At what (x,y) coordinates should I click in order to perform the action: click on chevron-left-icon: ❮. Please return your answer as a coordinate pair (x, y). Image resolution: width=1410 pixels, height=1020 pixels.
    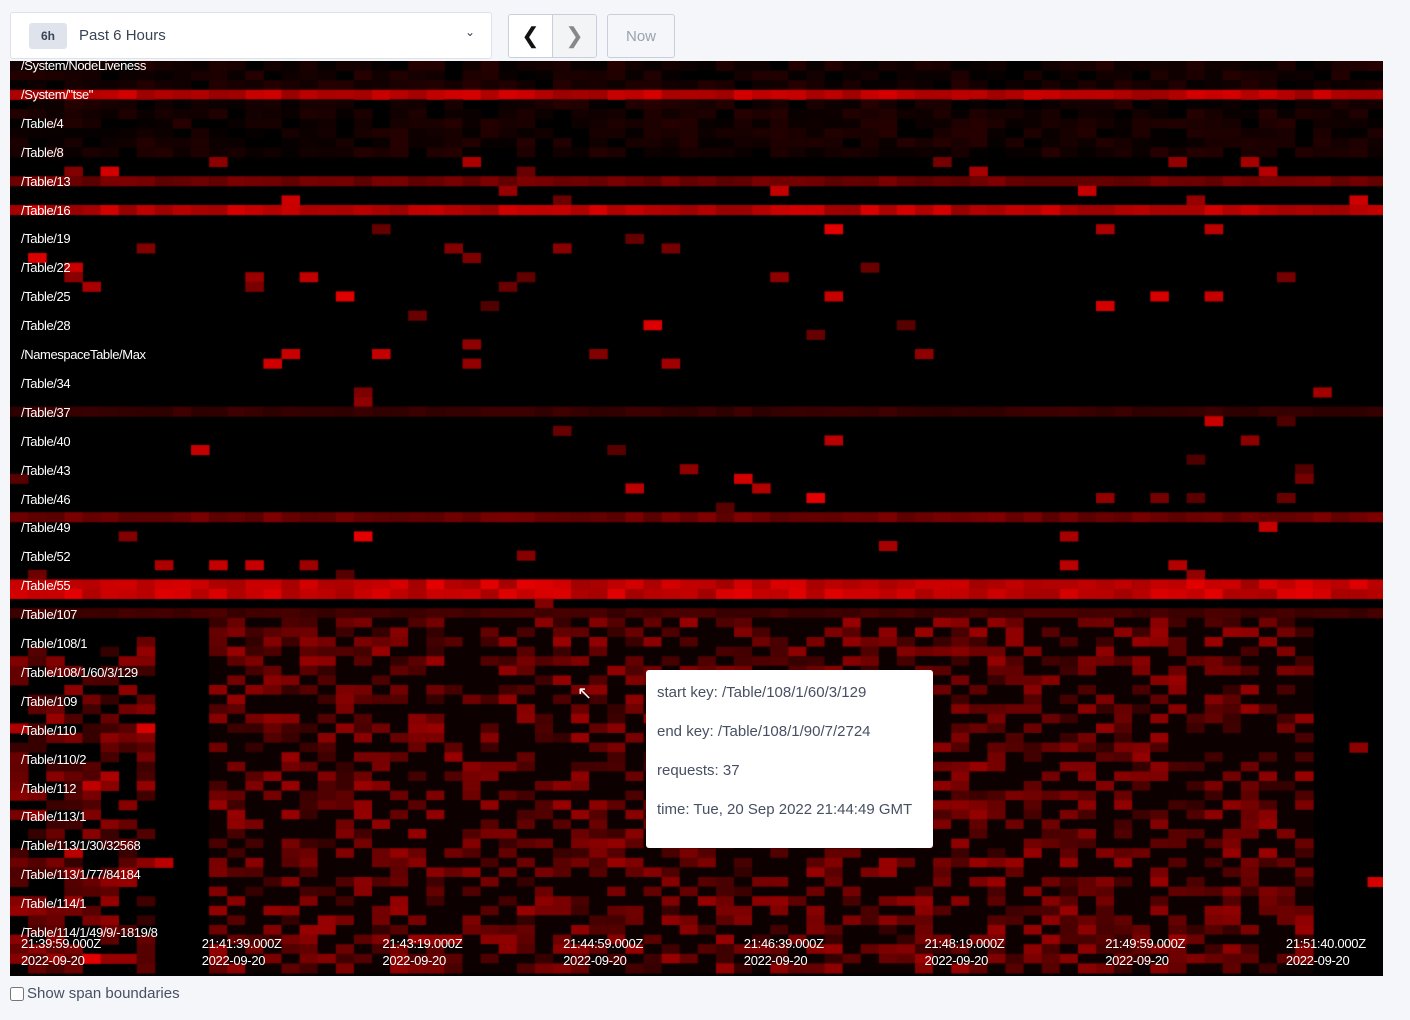
    Looking at the image, I should click on (530, 35).